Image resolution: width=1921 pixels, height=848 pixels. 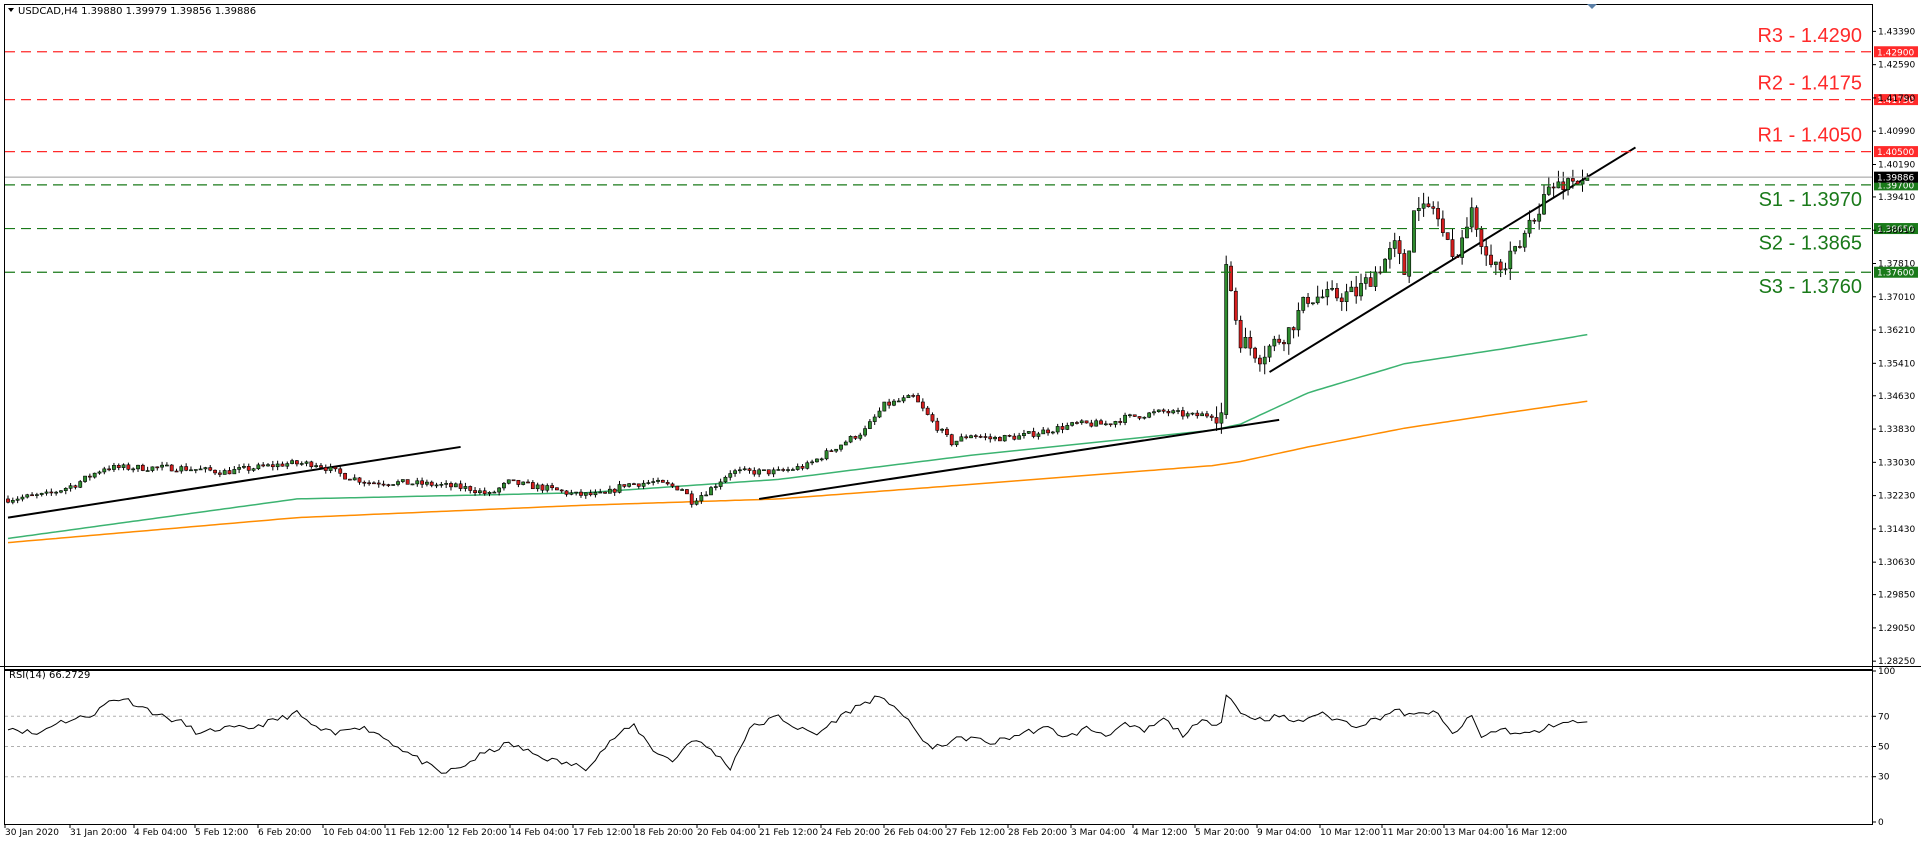 What do you see at coordinates (797, 734) in the screenshot?
I see `rsi-line` at bounding box center [797, 734].